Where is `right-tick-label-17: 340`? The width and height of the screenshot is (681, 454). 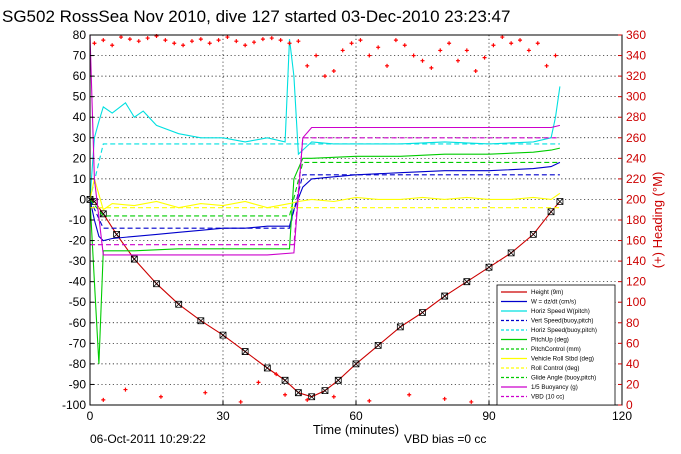 right-tick-label-17: 340 is located at coordinates (636, 56).